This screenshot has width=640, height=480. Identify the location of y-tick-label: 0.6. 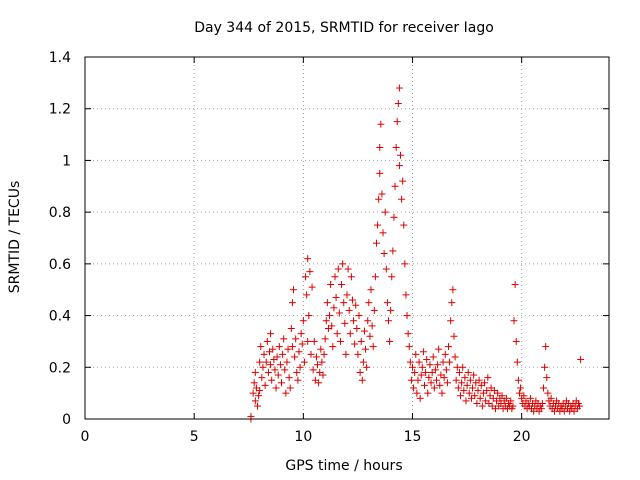
(60, 265).